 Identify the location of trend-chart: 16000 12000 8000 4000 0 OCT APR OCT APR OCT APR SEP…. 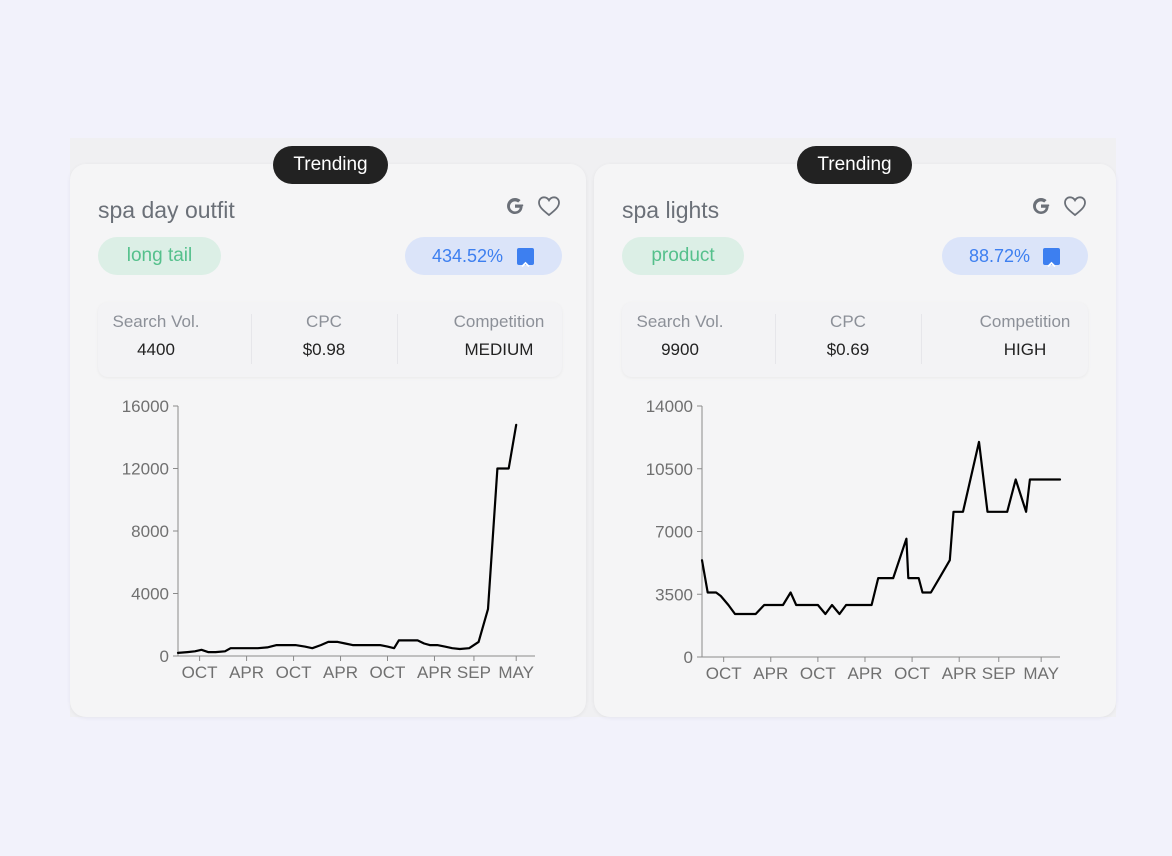
(328, 539).